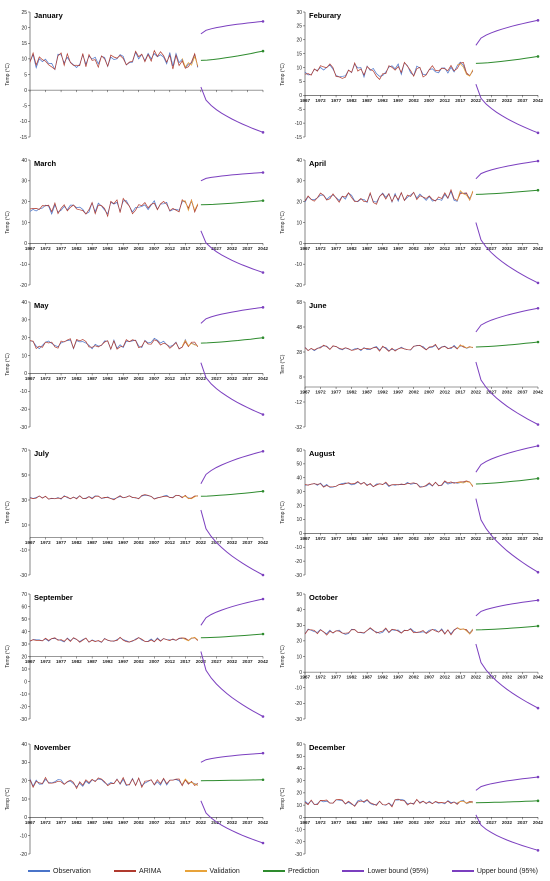 The image size is (550, 881). I want to click on legend-swatch-observation, so click(39, 871).